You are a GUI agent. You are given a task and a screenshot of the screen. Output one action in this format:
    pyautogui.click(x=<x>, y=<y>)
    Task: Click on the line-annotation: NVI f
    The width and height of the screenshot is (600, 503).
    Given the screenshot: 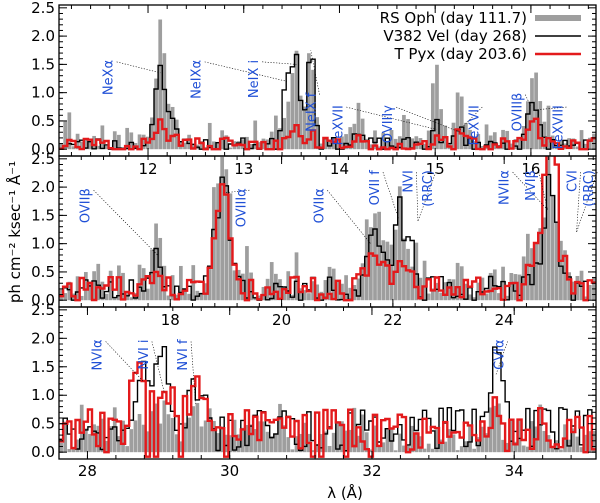 What is the action you would take?
    pyautogui.click(x=183, y=355)
    